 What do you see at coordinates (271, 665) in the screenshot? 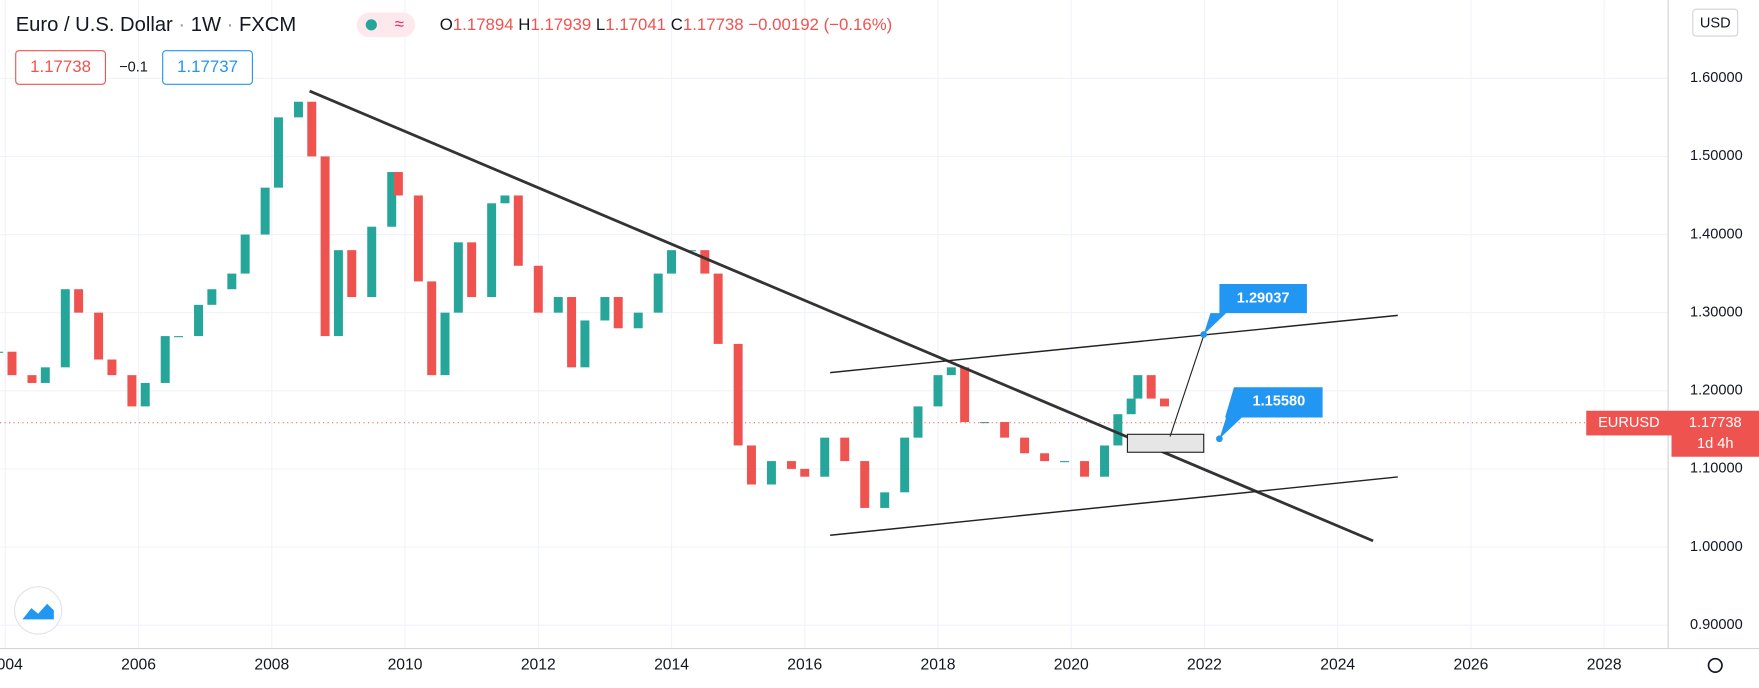
I see `time-tick-label: 2008` at bounding box center [271, 665].